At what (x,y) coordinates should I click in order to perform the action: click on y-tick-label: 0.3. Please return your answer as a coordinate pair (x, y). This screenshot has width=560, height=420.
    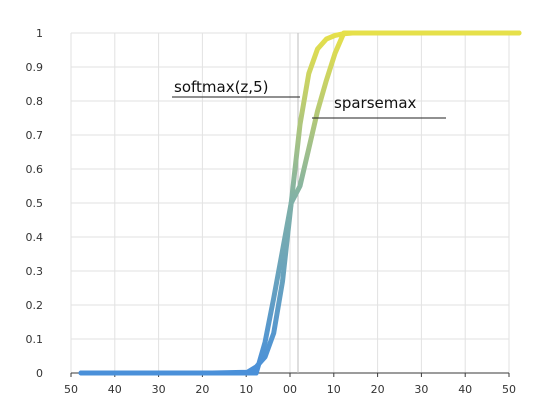
    Looking at the image, I should click on (35, 271).